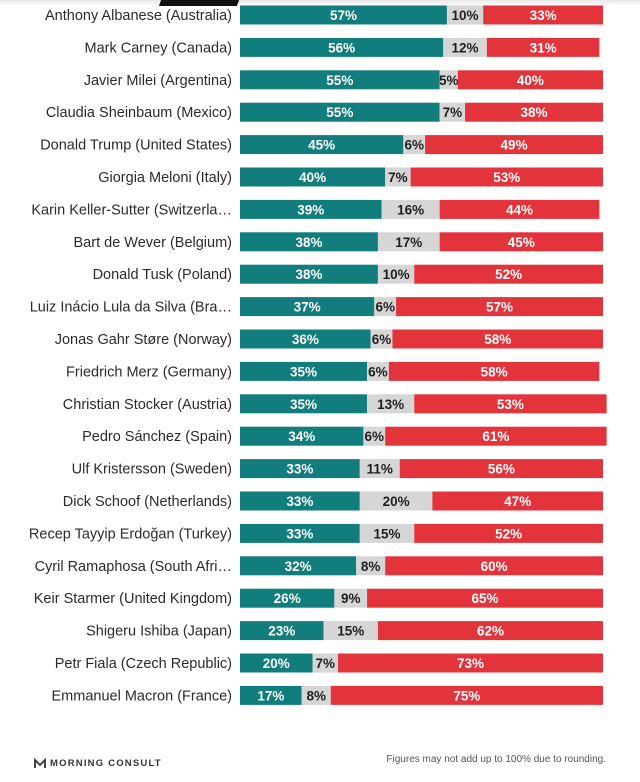  What do you see at coordinates (316, 695) in the screenshot?
I see `data-label-no-opinion: 8%` at bounding box center [316, 695].